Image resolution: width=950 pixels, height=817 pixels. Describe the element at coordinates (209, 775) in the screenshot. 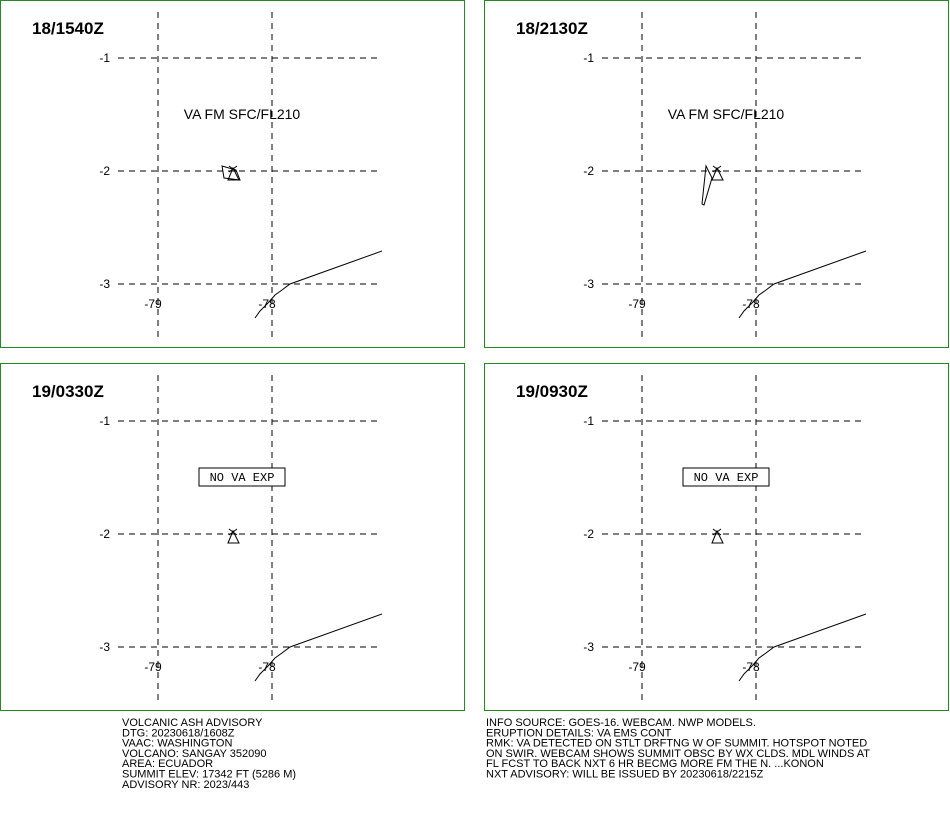

I see `advisory-line: SUMMIT ELEV: 17342 FT (5286 M)` at that location.